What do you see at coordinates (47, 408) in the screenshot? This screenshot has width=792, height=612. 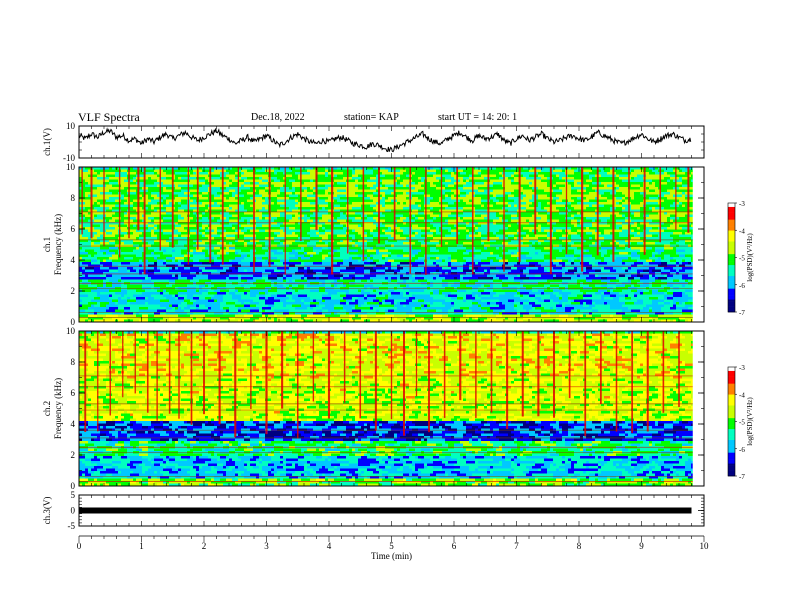 I see `spectrogram-ch2-ylabel-channel: ch.2` at bounding box center [47, 408].